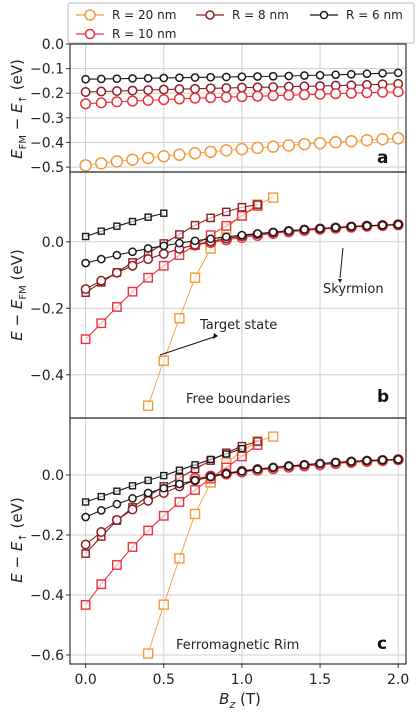 The width and height of the screenshot is (416, 714). I want to click on legend-label-r20: R = 20 nm, so click(144, 15).